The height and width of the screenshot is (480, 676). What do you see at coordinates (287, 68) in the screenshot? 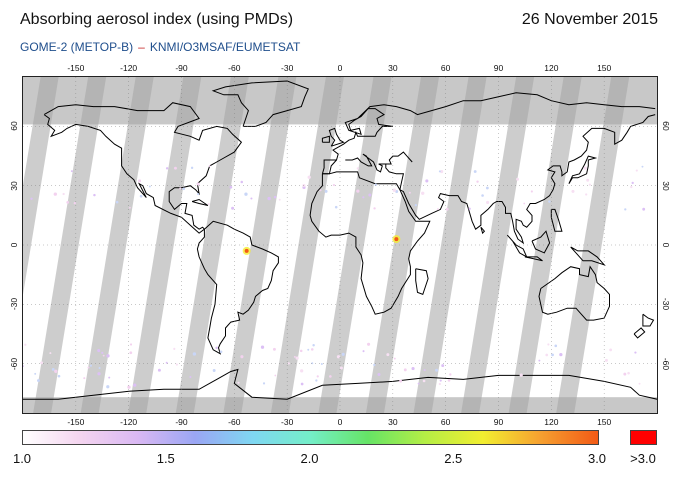
I see `top-tick-label: -30` at bounding box center [287, 68].